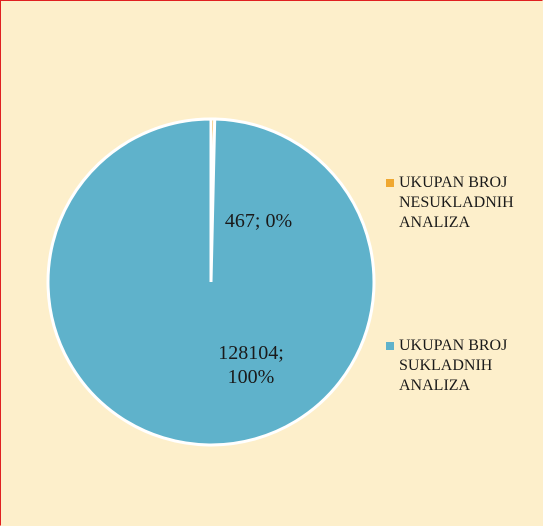 Image resolution: width=543 pixels, height=526 pixels. What do you see at coordinates (456, 202) in the screenshot?
I see `legend-label: UKUPAN BROJ NESUKLADNIH ANALIZA` at bounding box center [456, 202].